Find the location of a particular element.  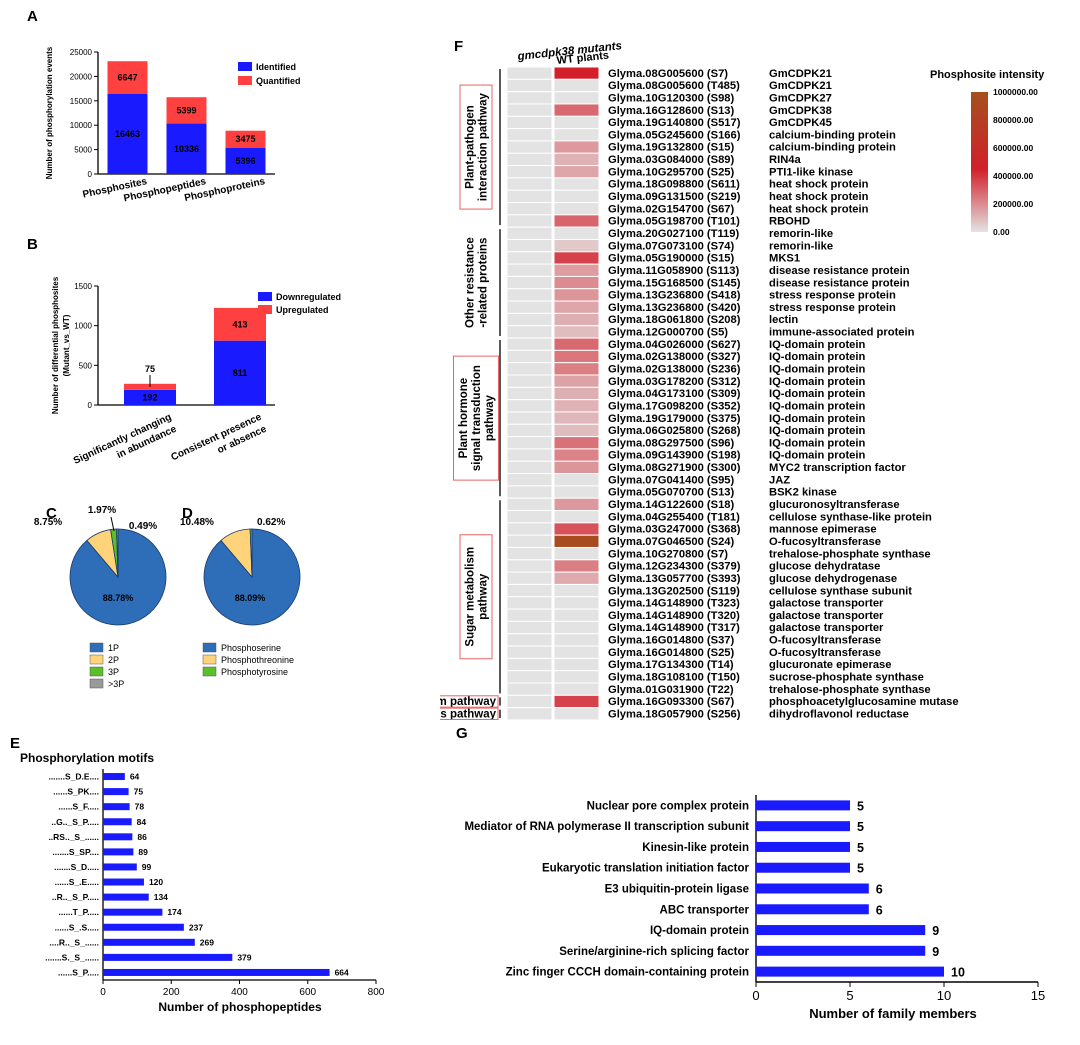

x-tick-label: 15 is located at coordinates (1038, 995).